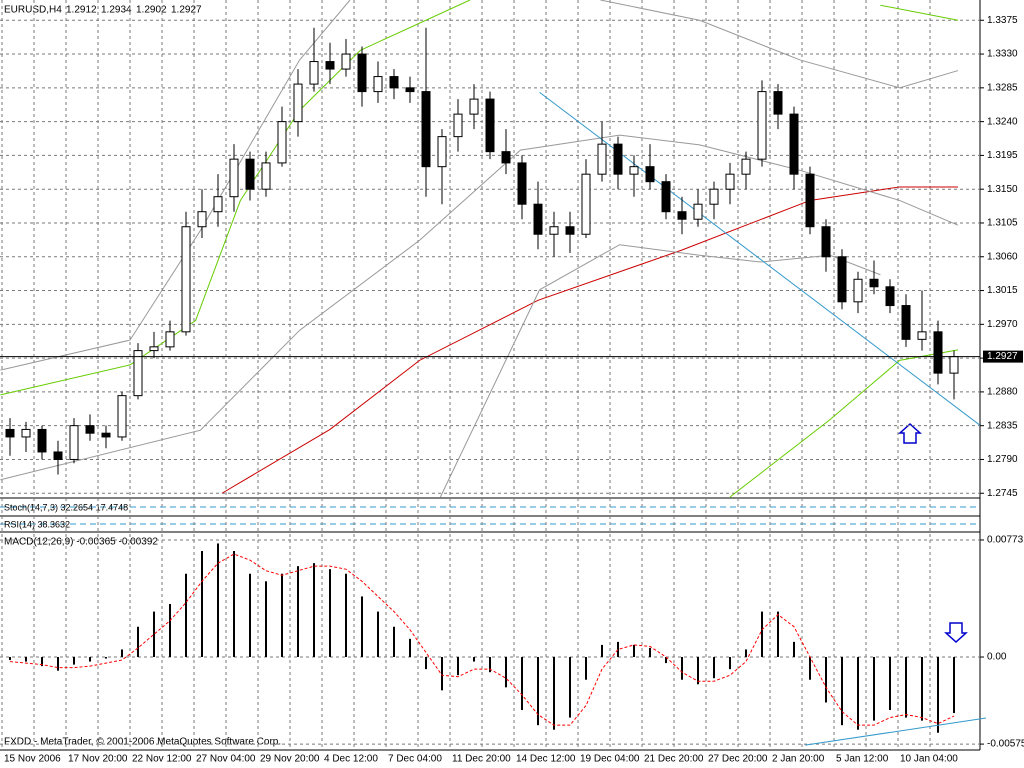 This screenshot has height=768, width=1024. I want to click on y-tick-label: -0.00575, so click(1005, 744).